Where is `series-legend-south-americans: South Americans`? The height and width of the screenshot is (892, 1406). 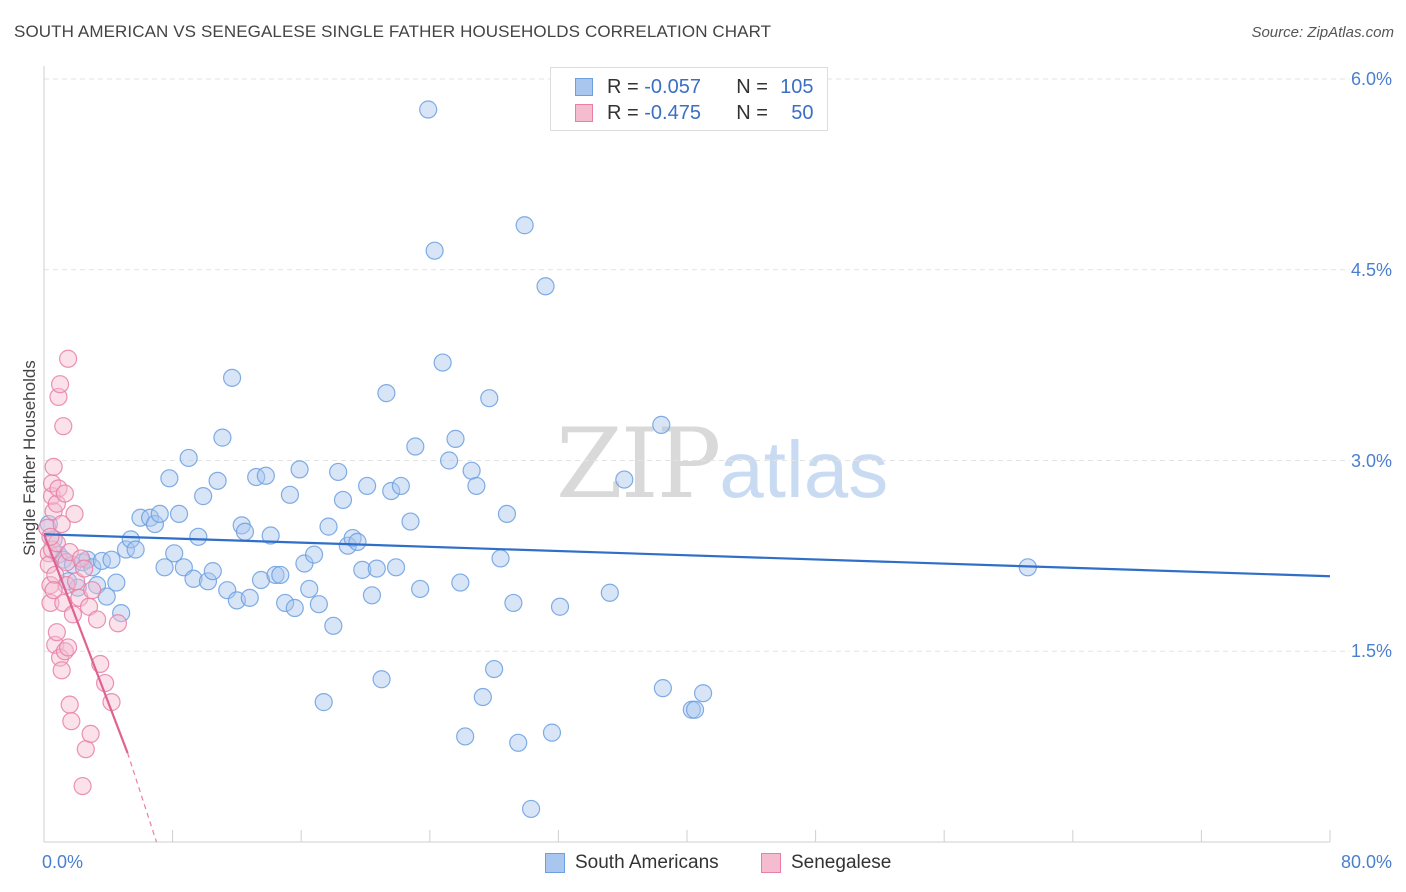 series-legend-south-americans: South Americans is located at coordinates (632, 863).